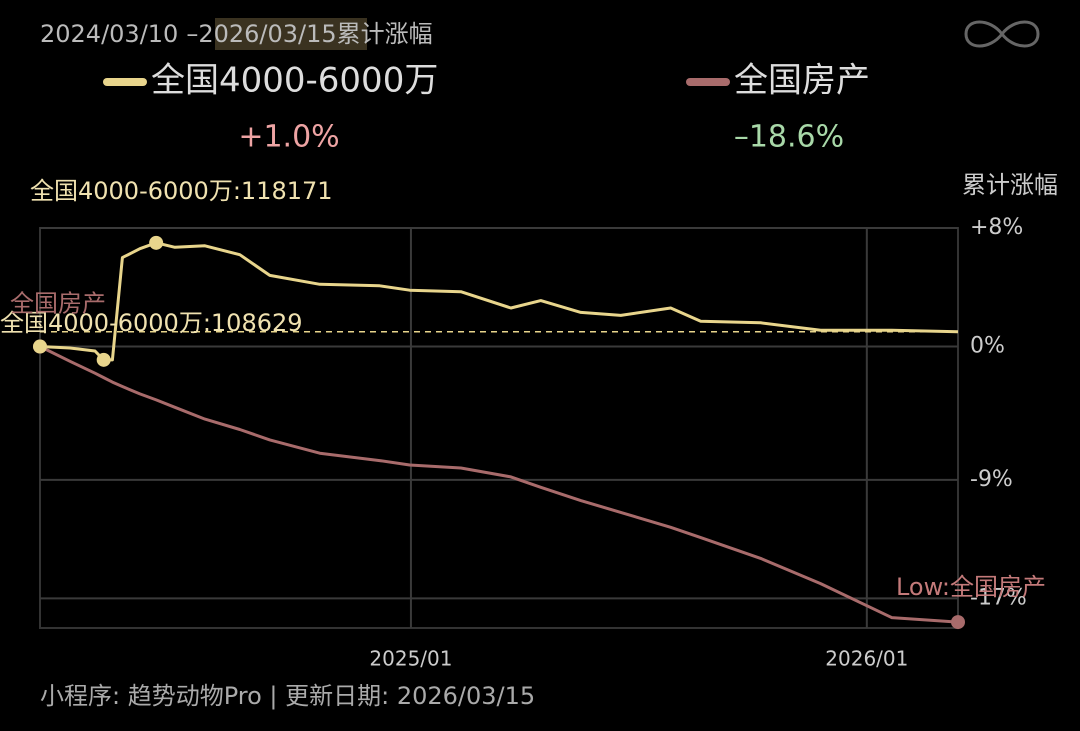 This screenshot has width=1080, height=731. I want to click on legend-label: 全国4000-6000万, so click(294, 81).